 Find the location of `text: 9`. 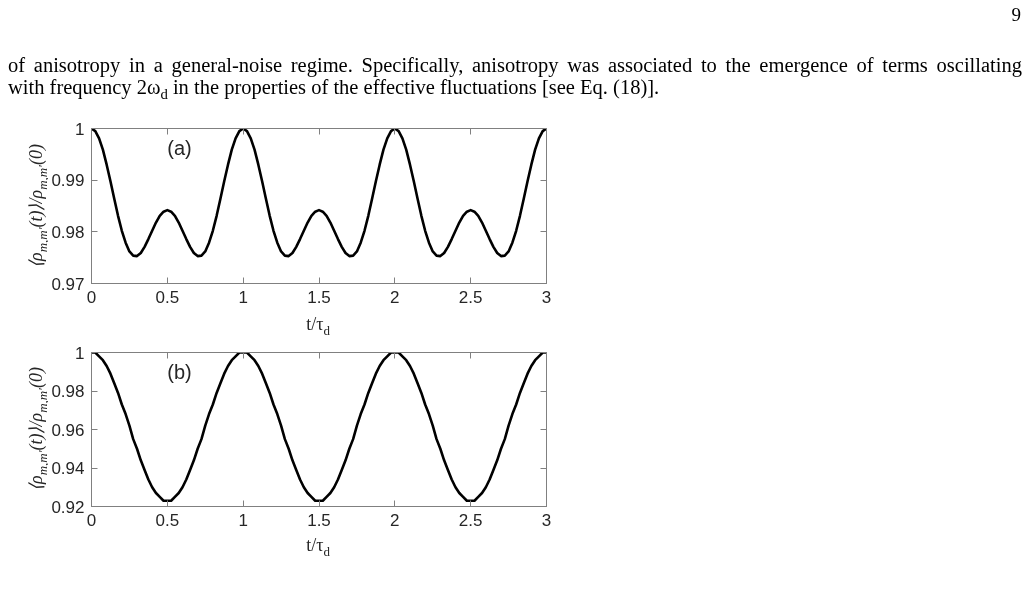

text: 9 is located at coordinates (1015, 14).